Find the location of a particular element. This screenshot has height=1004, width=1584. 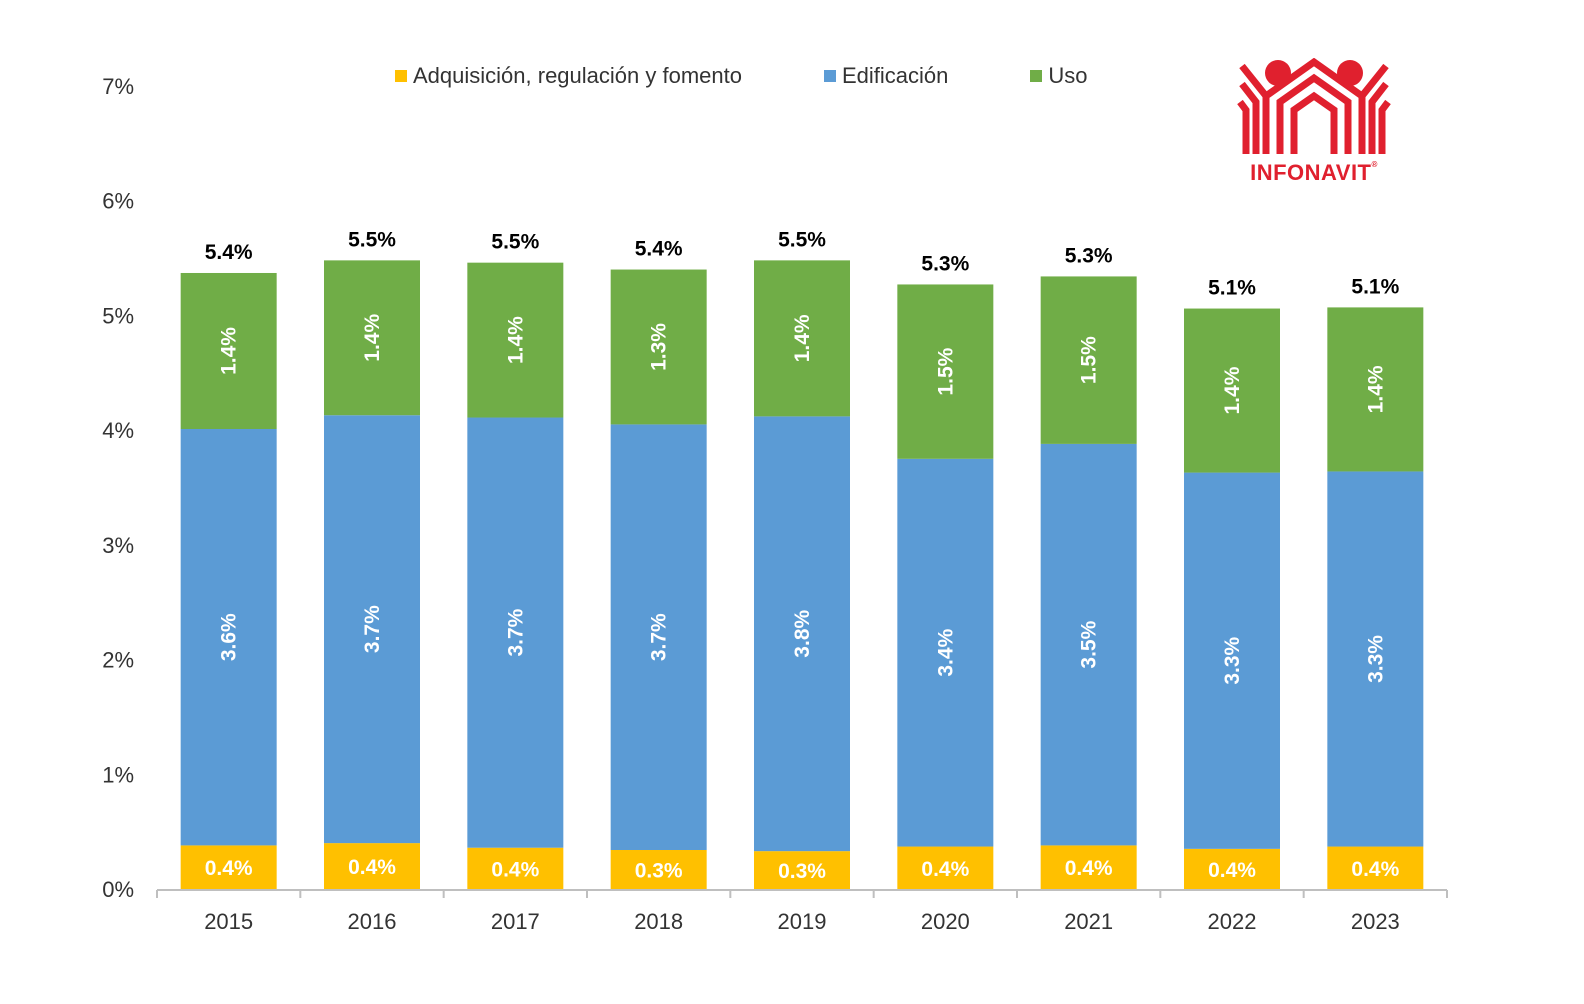

infonavit-logo: INFONAVIT® is located at coordinates (1314, 121).